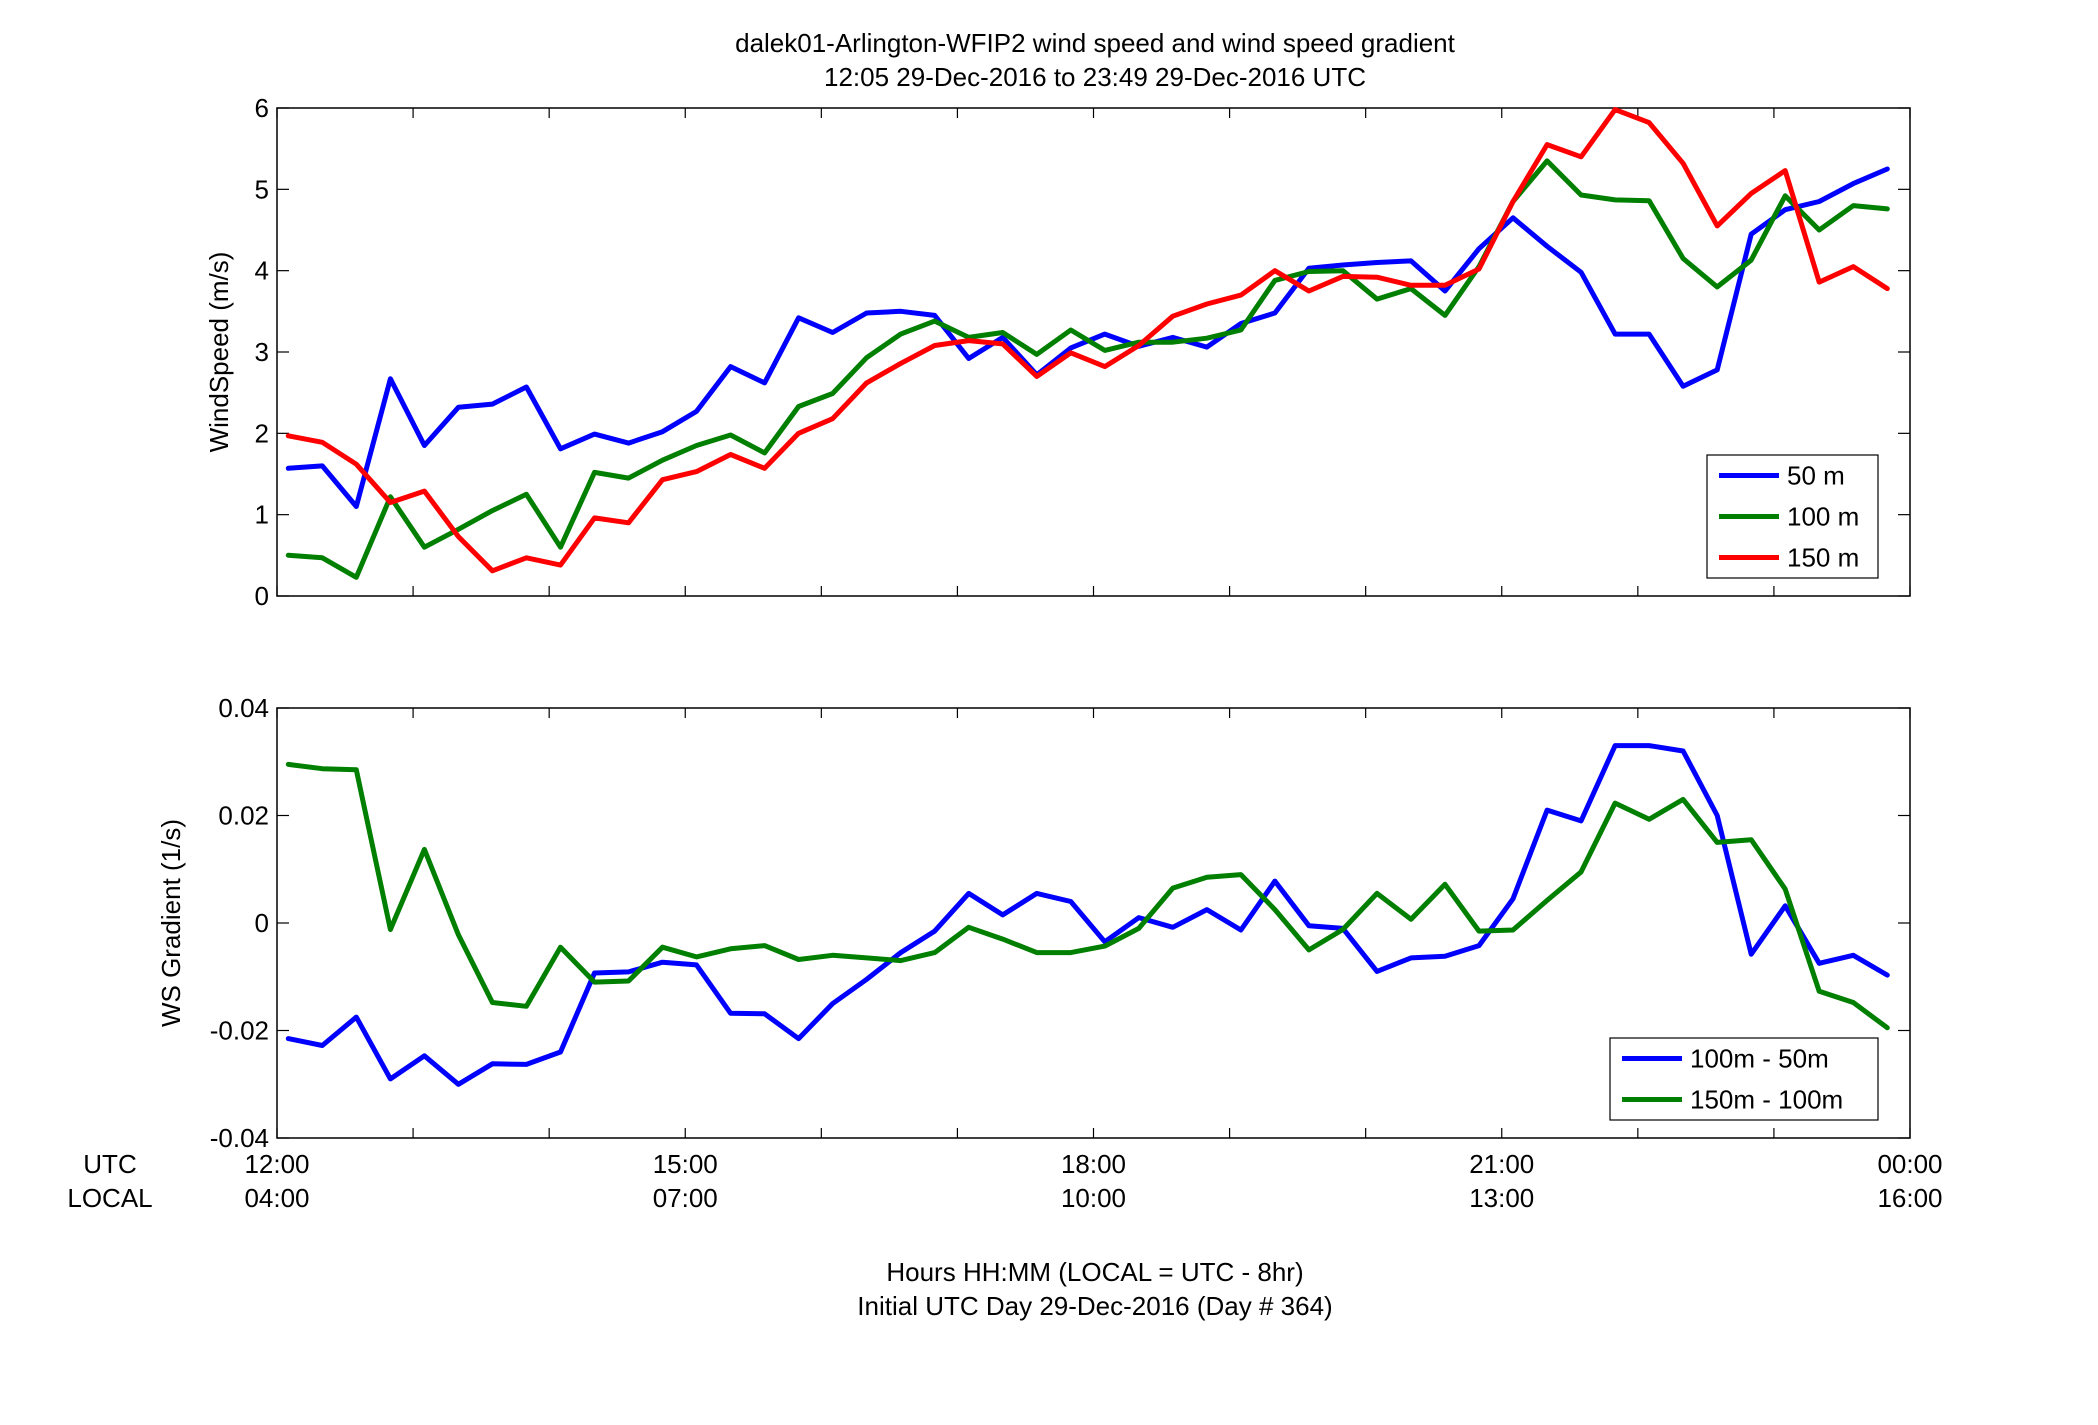  What do you see at coordinates (276, 1164) in the screenshot?
I see `x-tick-label-utc: 12:00` at bounding box center [276, 1164].